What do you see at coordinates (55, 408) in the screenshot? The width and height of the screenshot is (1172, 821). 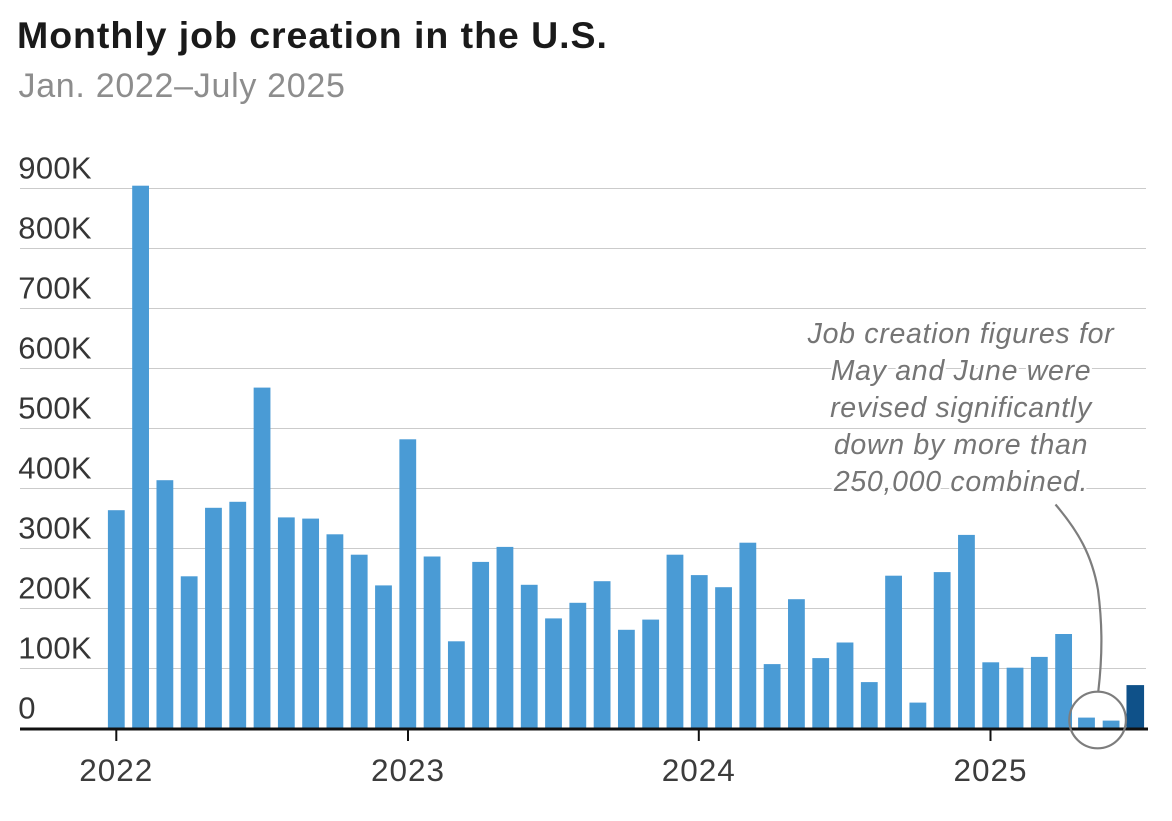 I see `svg-text: 500K` at bounding box center [55, 408].